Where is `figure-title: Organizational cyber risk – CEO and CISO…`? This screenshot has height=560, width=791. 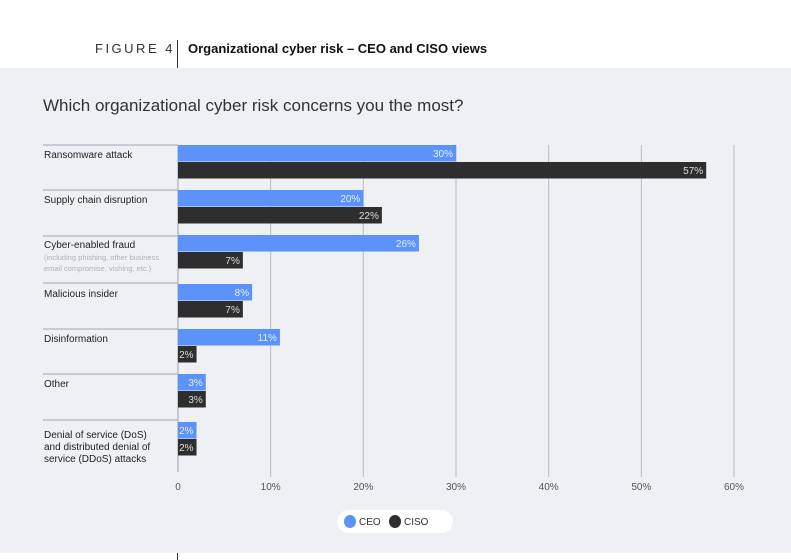 figure-title: Organizational cyber risk – CEO and CISO… is located at coordinates (338, 48).